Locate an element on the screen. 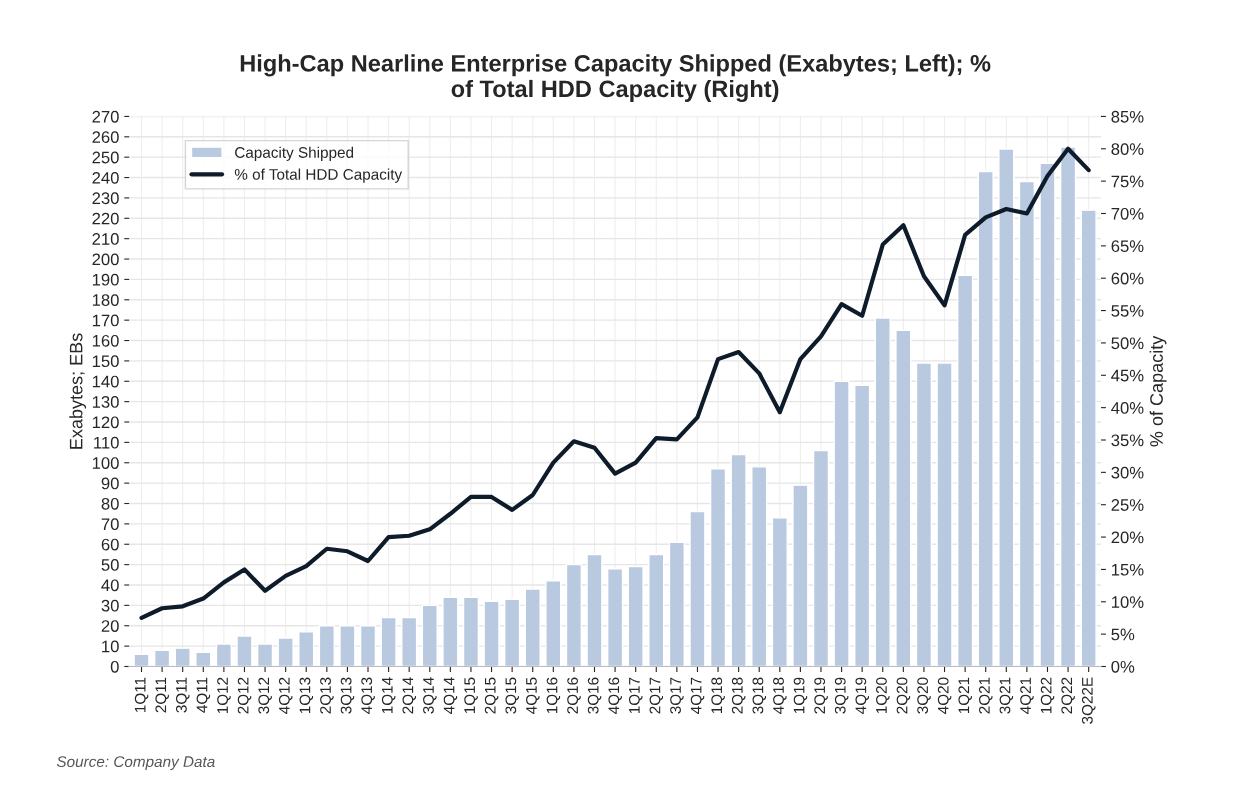  x-tick-label: 1Q20 is located at coordinates (883, 695).